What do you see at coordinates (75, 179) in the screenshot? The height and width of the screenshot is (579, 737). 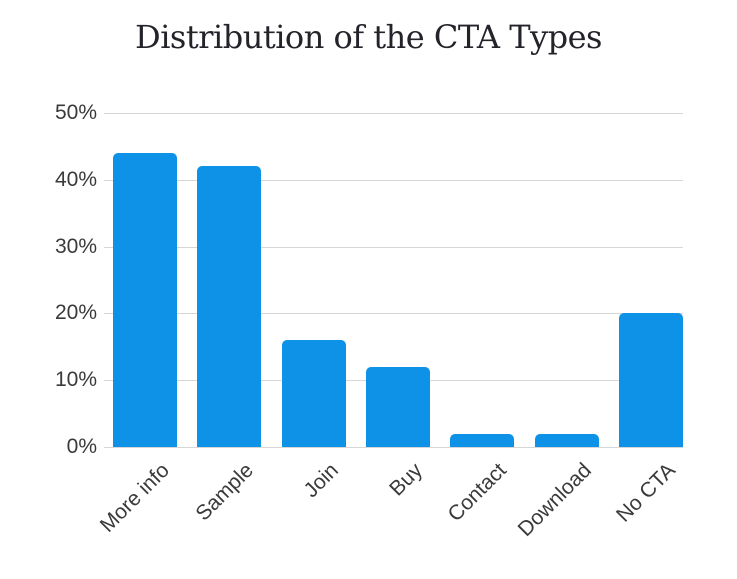 I see `y-axis-tick-label: 40%` at bounding box center [75, 179].